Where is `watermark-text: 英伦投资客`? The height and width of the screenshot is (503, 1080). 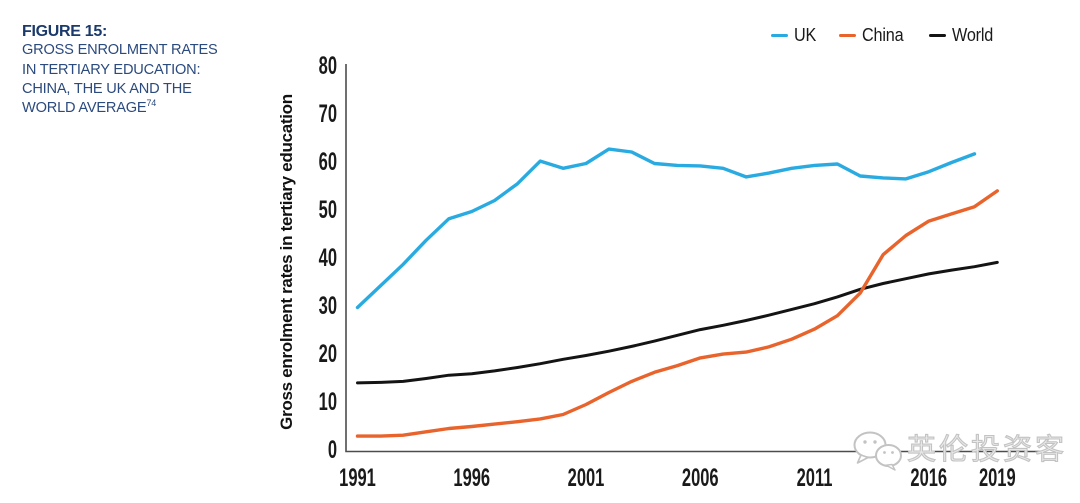 watermark-text: 英伦投资客 is located at coordinates (987, 449).